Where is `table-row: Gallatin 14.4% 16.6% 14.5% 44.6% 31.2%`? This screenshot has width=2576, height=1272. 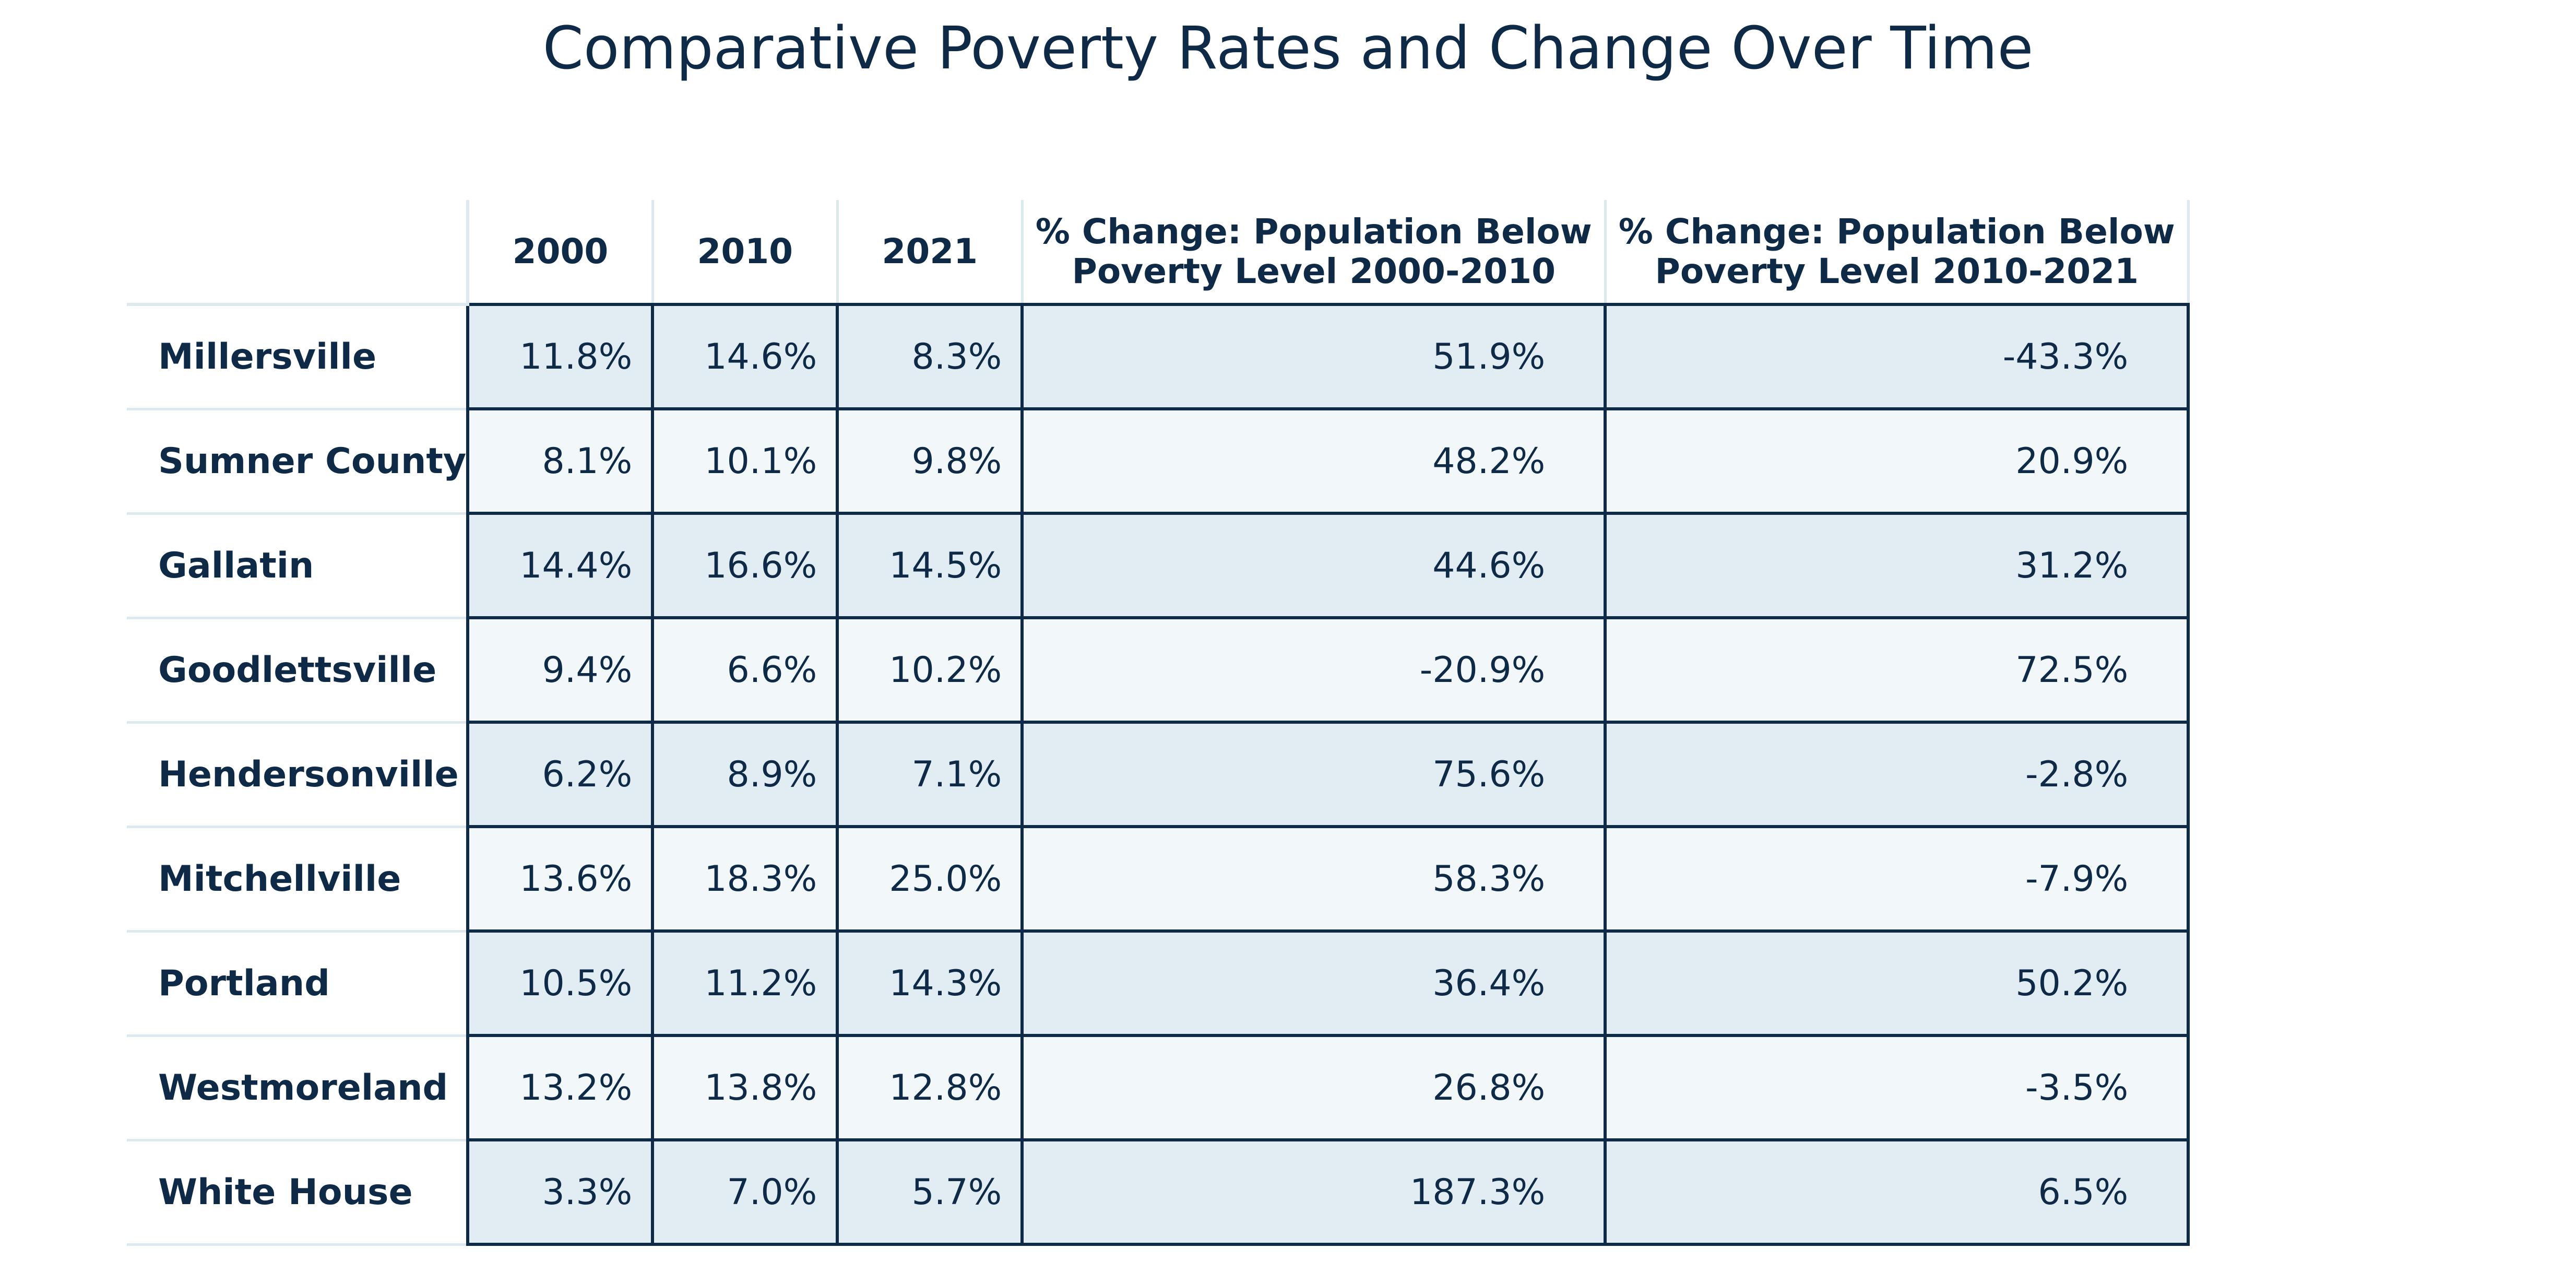 table-row: Gallatin 14.4% 16.6% 14.5% 44.6% 31.2% is located at coordinates (1158, 565).